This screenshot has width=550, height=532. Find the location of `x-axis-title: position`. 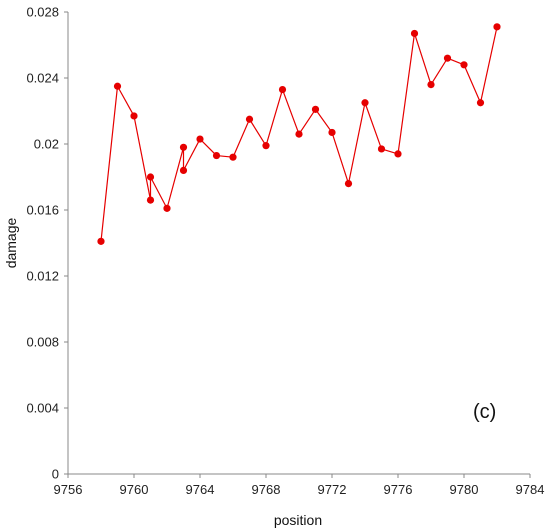

x-axis-title: position is located at coordinates (298, 520).